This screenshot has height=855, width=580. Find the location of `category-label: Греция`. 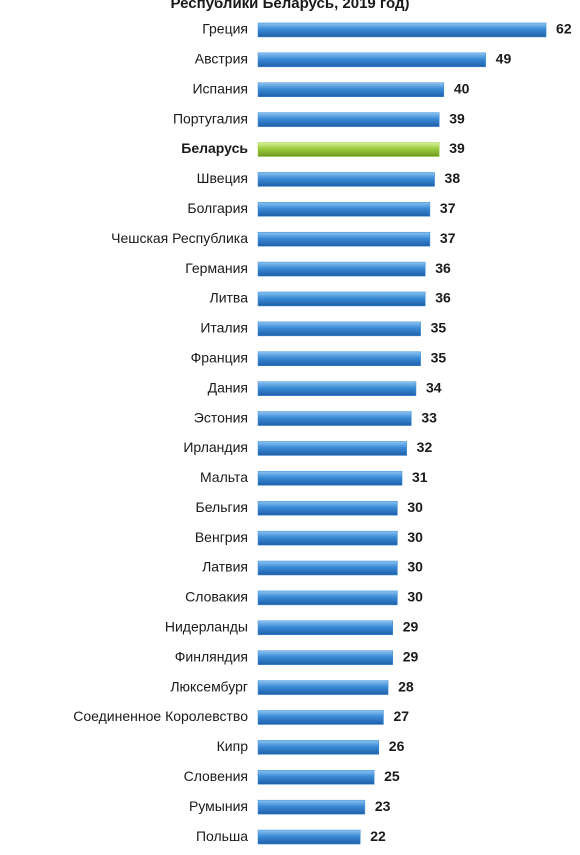

category-label: Греция is located at coordinates (225, 29).